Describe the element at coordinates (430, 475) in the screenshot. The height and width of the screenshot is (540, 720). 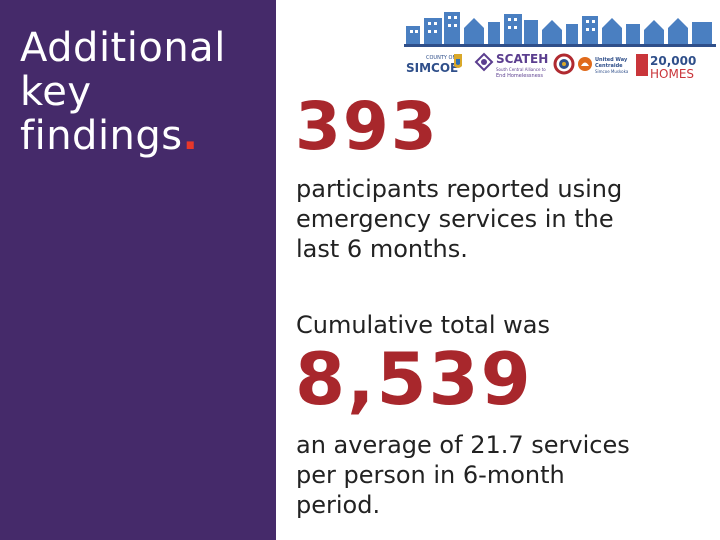
I see `stat-average-line-2: per person in 6-month` at that location.